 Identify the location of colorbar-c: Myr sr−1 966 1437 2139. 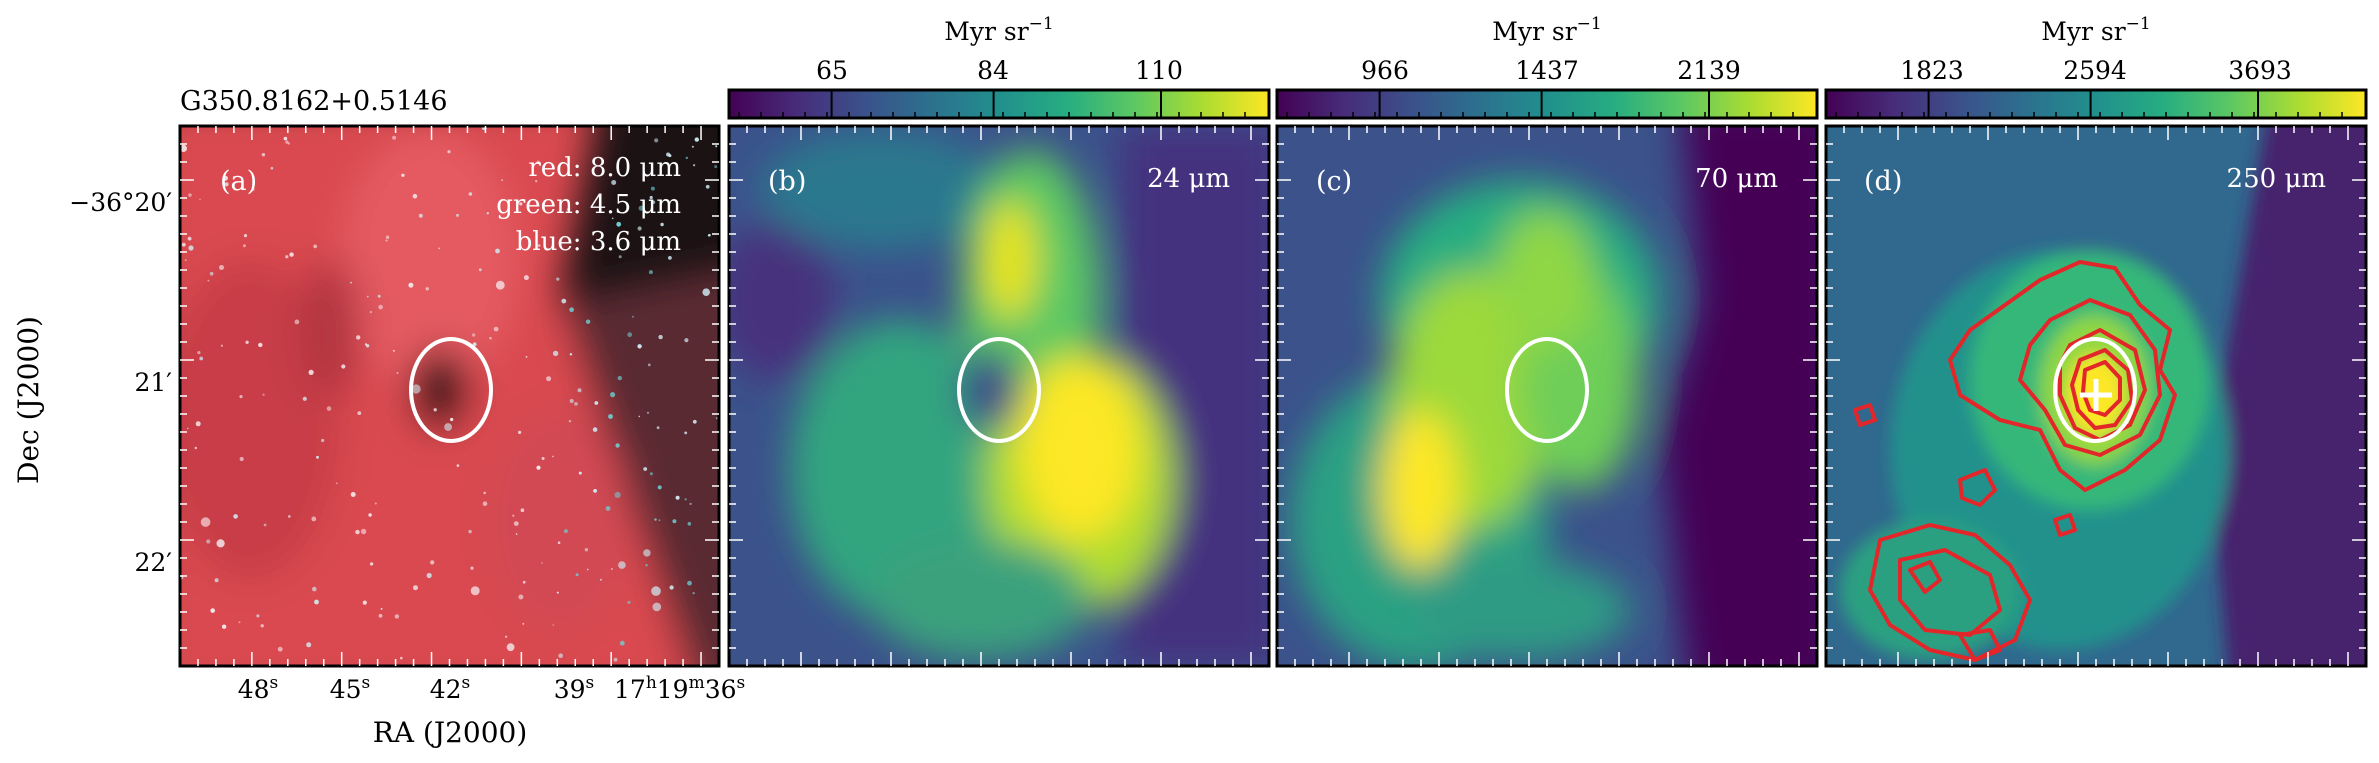
(1547, 67).